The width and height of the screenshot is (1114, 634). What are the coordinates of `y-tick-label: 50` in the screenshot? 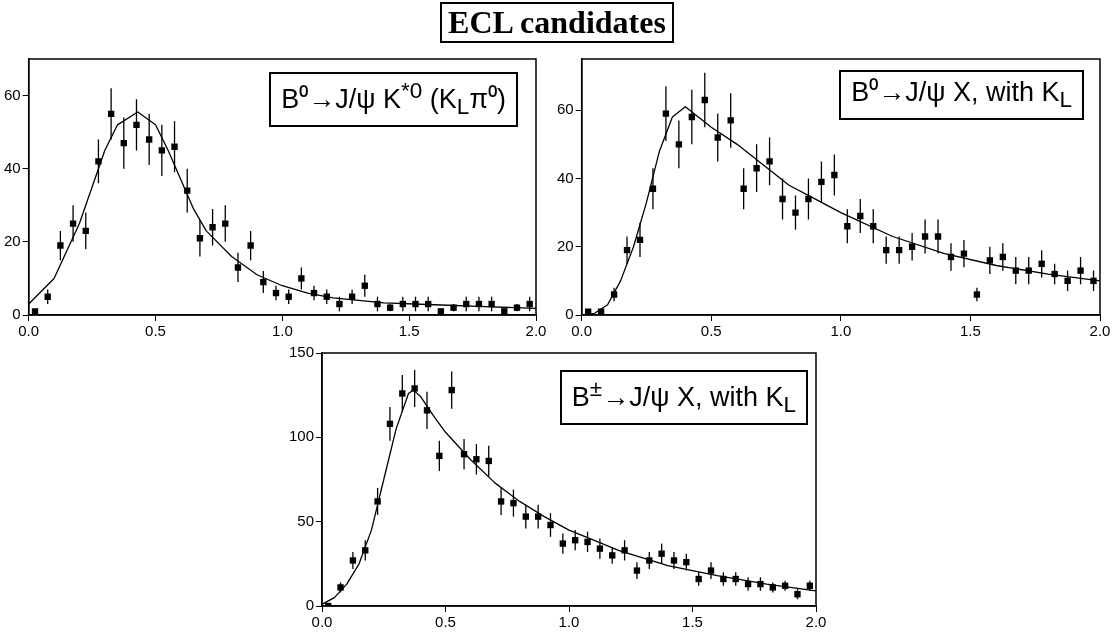 It's located at (306, 520).